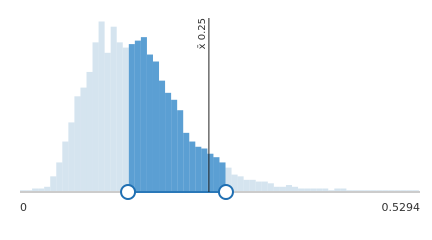 Image resolution: width=432 pixels, height=240 pixels. What do you see at coordinates (401, 207) in the screenshot?
I see `x-tick-label: 0.5294` at bounding box center [401, 207].